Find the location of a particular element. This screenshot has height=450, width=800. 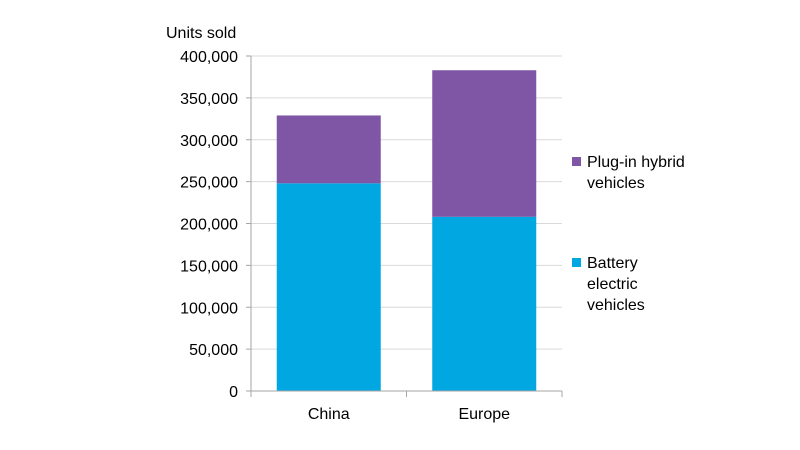

y-tick-label: 50,000 is located at coordinates (213, 350).